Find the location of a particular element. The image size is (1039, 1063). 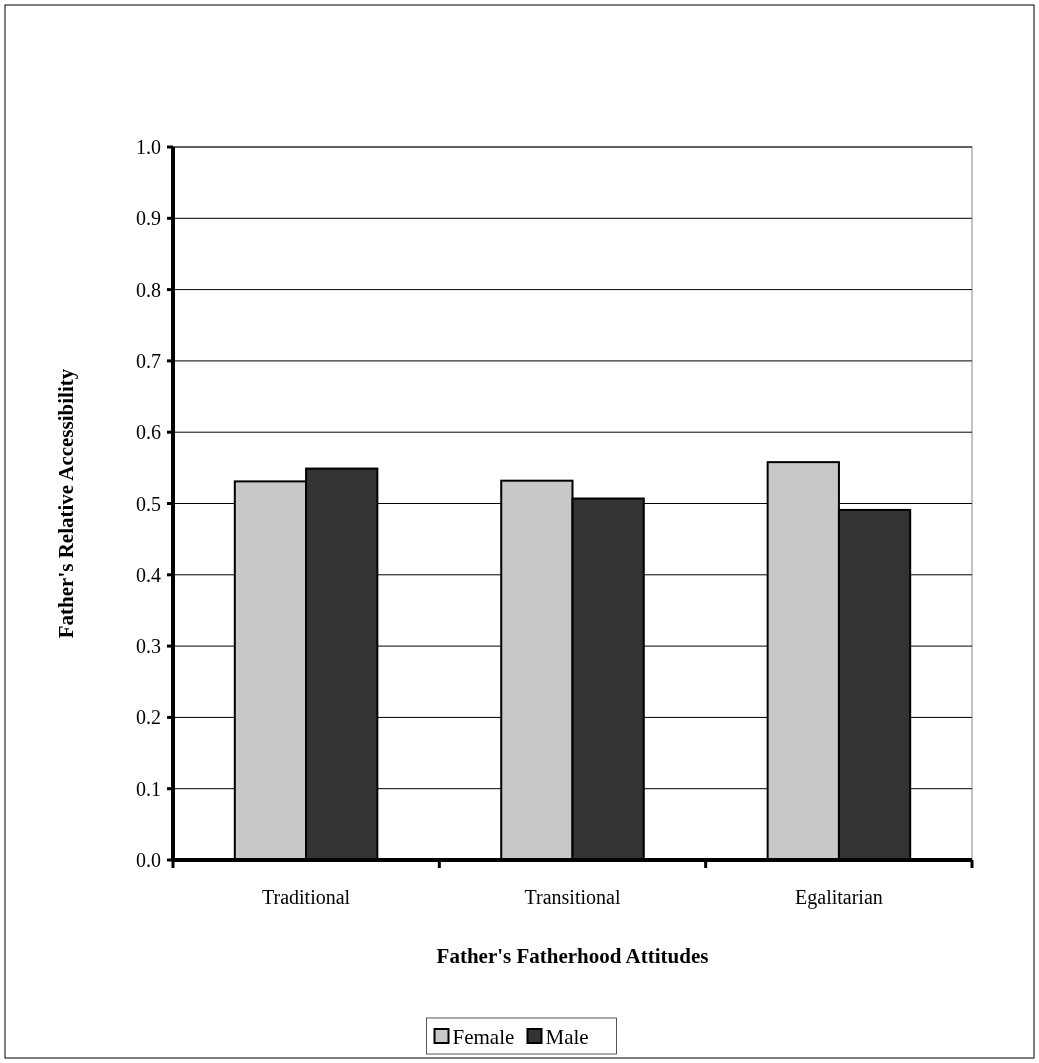

x-axis-title: Father's Fatherhood Attitudes is located at coordinates (572, 956).